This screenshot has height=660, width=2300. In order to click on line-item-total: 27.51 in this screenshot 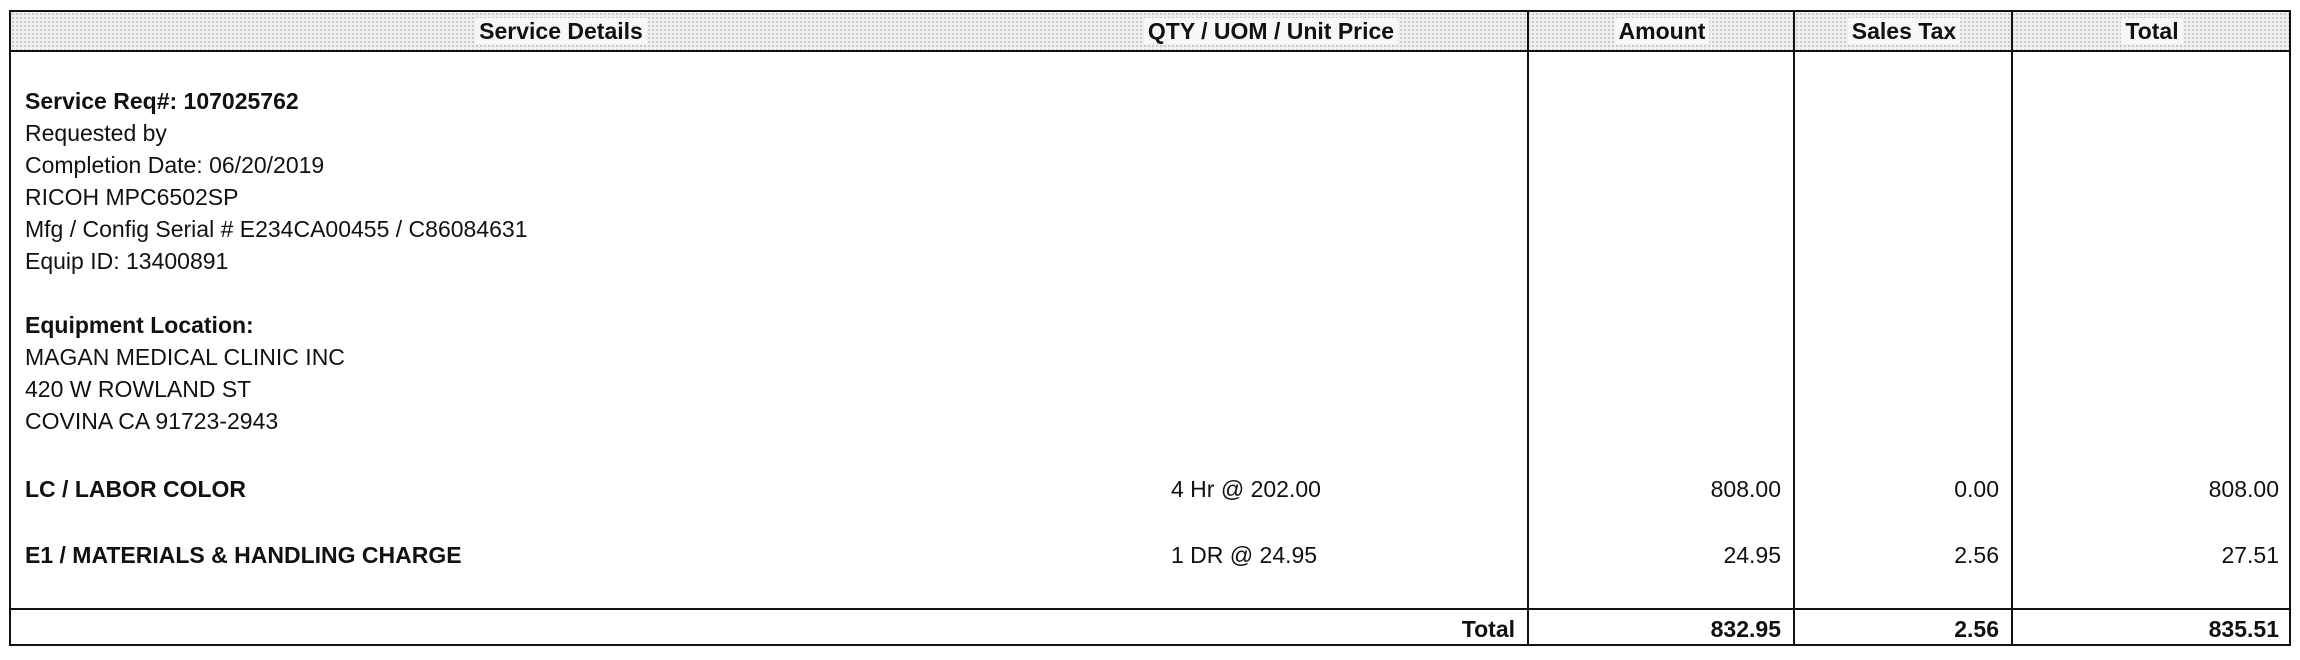, I will do `click(2250, 555)`.